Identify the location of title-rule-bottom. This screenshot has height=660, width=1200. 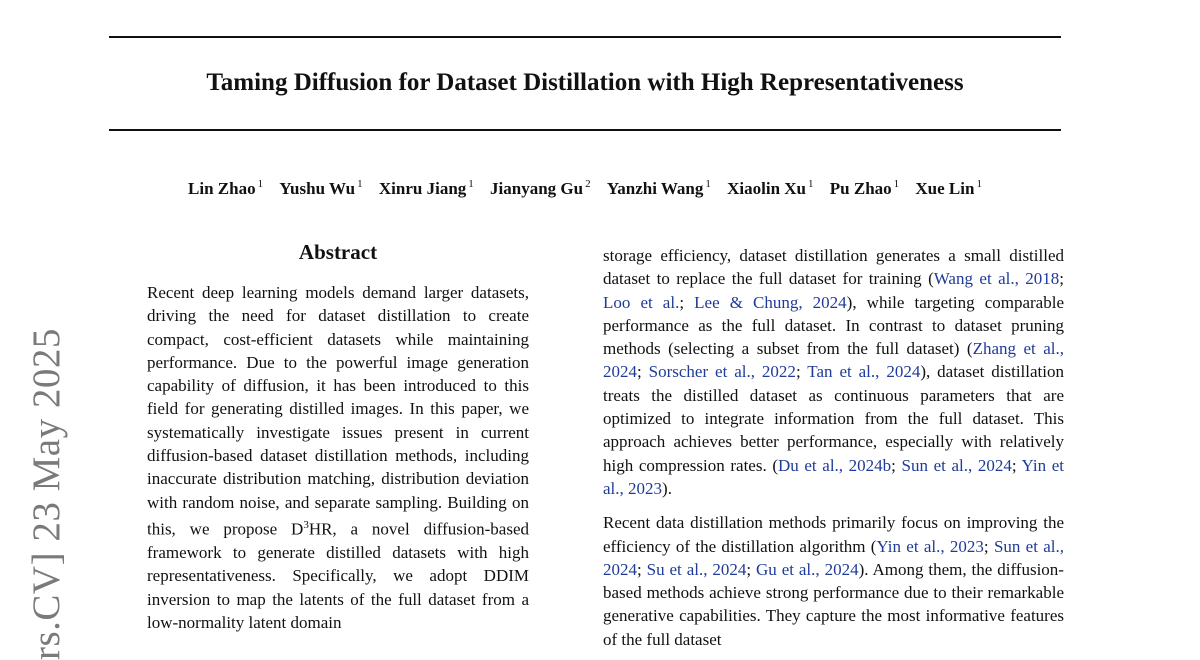
(585, 130).